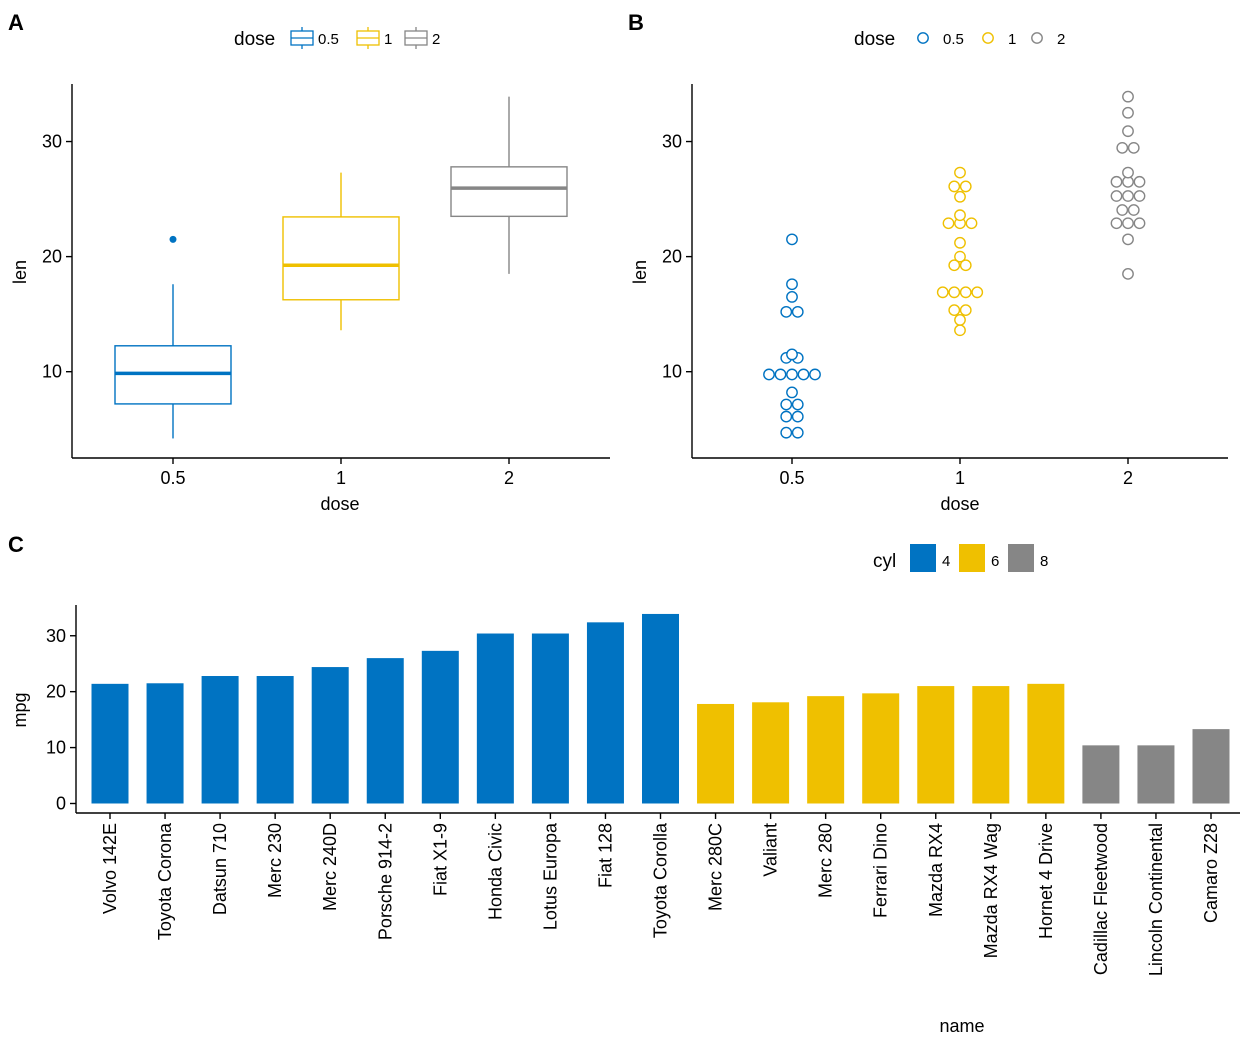  What do you see at coordinates (874, 39) in the screenshot?
I see `legend-b-title: dose` at bounding box center [874, 39].